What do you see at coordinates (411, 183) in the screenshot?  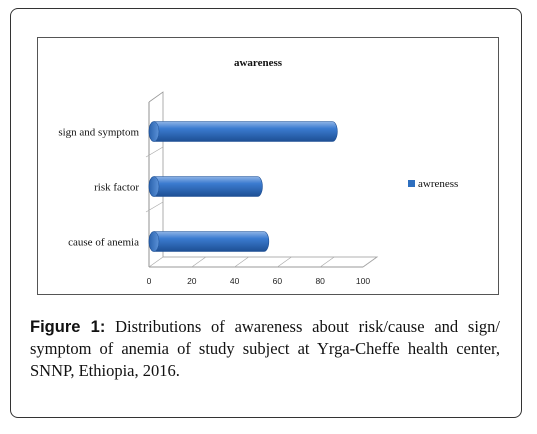 I see `legend-swatch` at bounding box center [411, 183].